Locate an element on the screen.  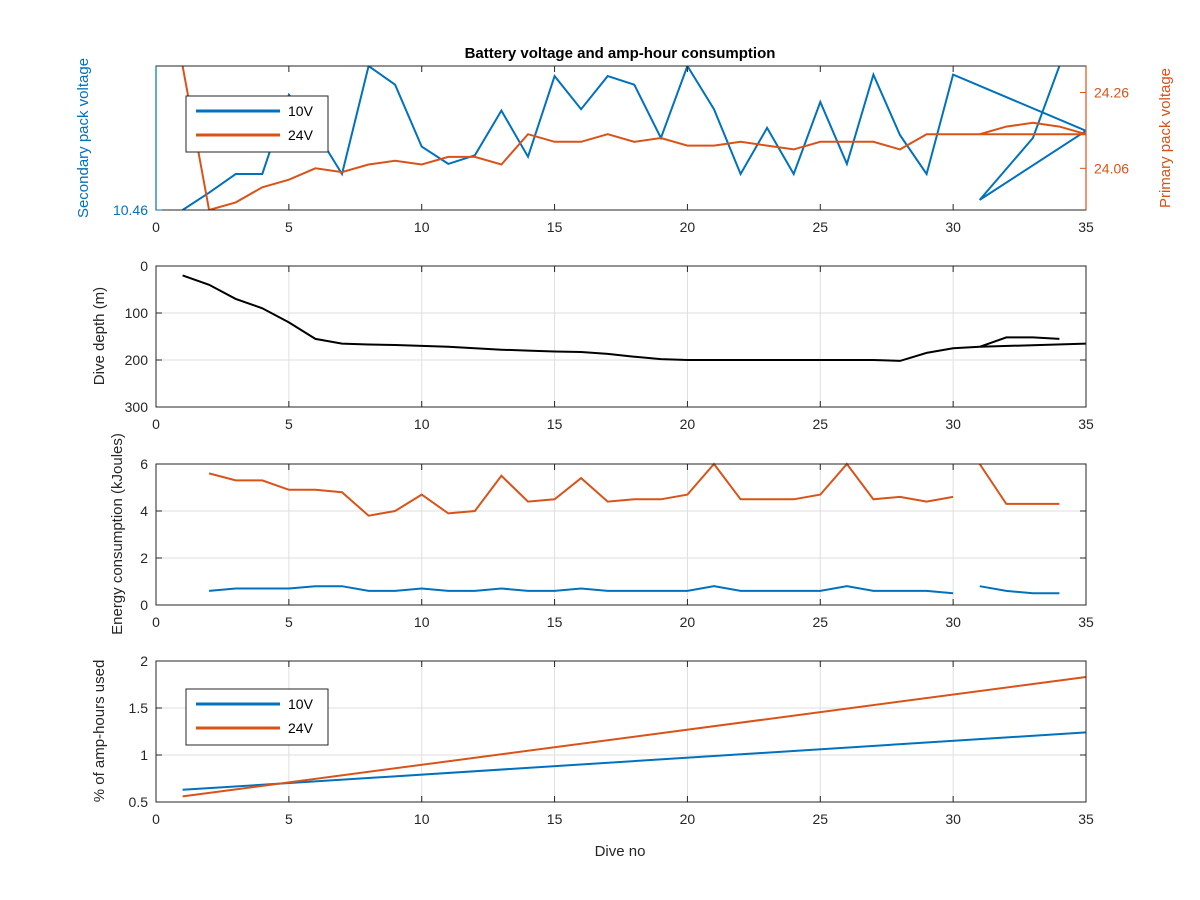
energy-axes-frame is located at coordinates (621, 534).